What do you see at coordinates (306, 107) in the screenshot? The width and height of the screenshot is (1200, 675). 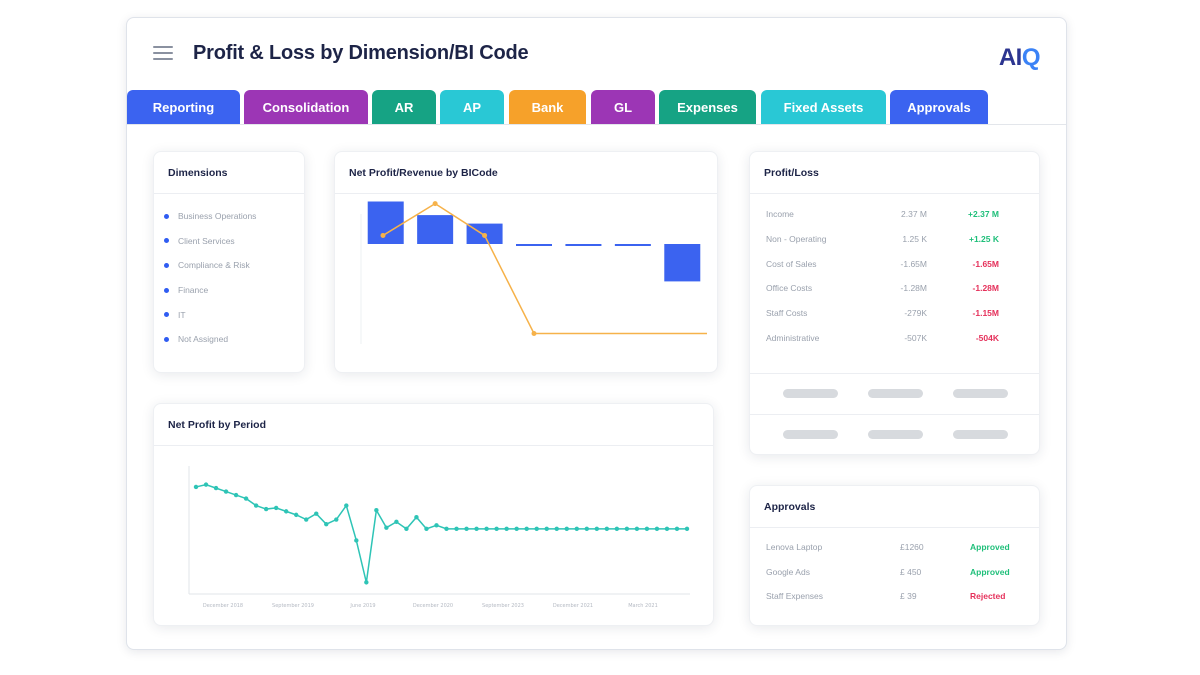 I see `tab-consolidation: Consolidation` at bounding box center [306, 107].